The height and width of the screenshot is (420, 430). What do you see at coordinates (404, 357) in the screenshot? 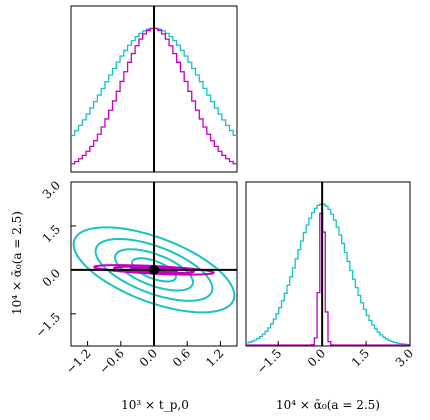
I see `right-x-tick-label: 3.0` at bounding box center [404, 357].